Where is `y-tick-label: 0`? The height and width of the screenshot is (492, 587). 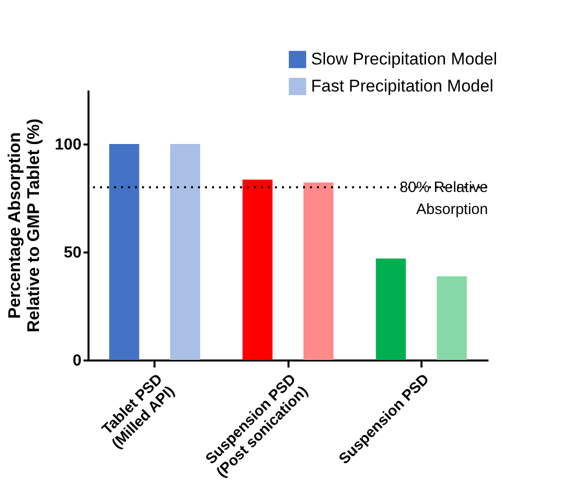 y-tick-label: 0 is located at coordinates (77, 361).